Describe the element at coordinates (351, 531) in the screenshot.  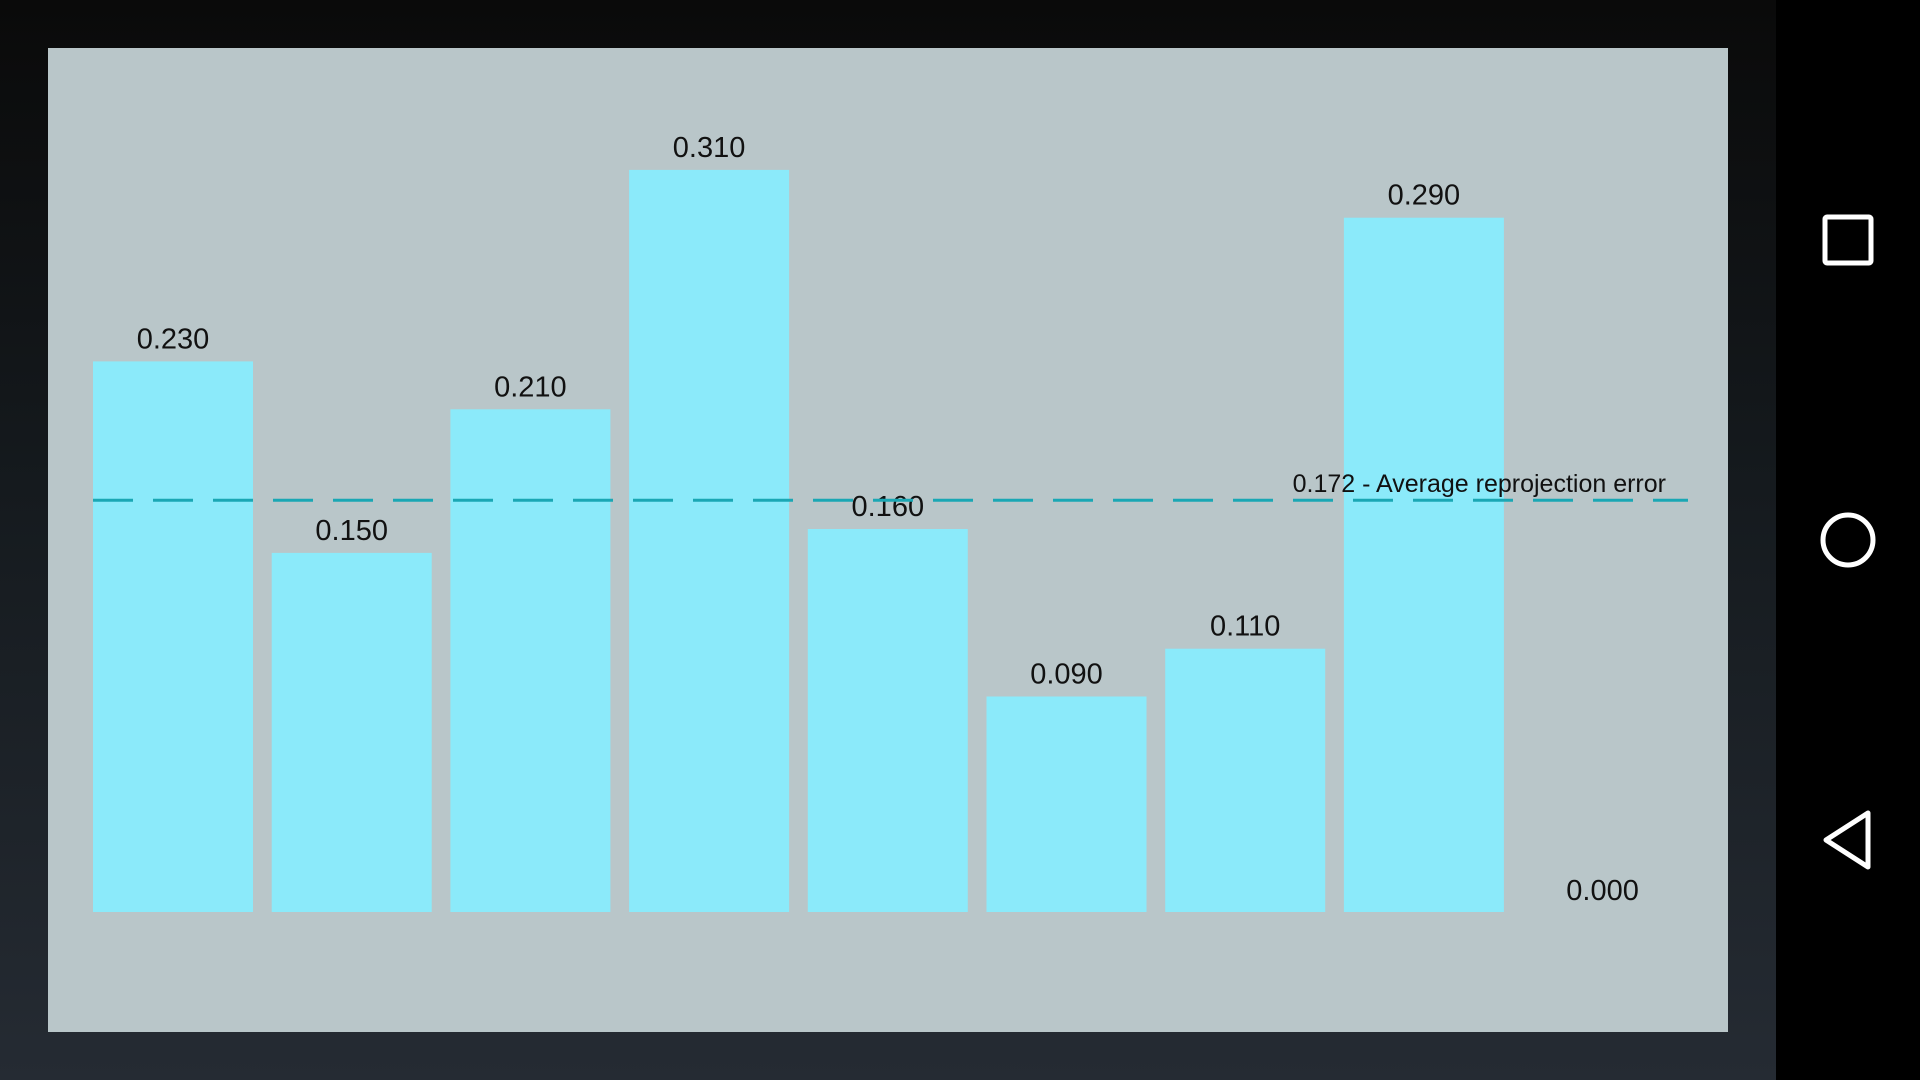
I see `value-label-2: 0.150` at that location.